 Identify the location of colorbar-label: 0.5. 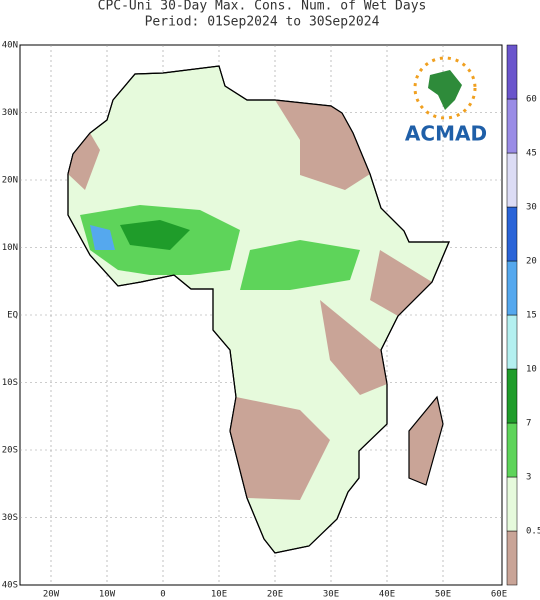
(533, 532).